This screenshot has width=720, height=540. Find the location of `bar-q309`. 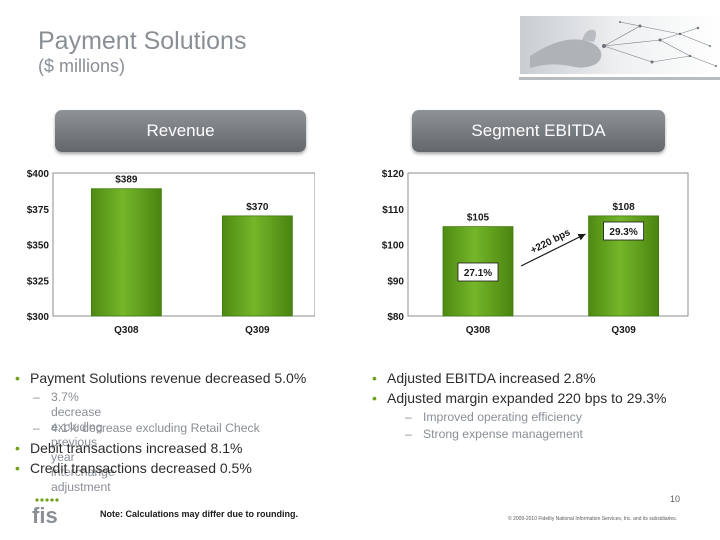

bar-q309 is located at coordinates (257, 266).